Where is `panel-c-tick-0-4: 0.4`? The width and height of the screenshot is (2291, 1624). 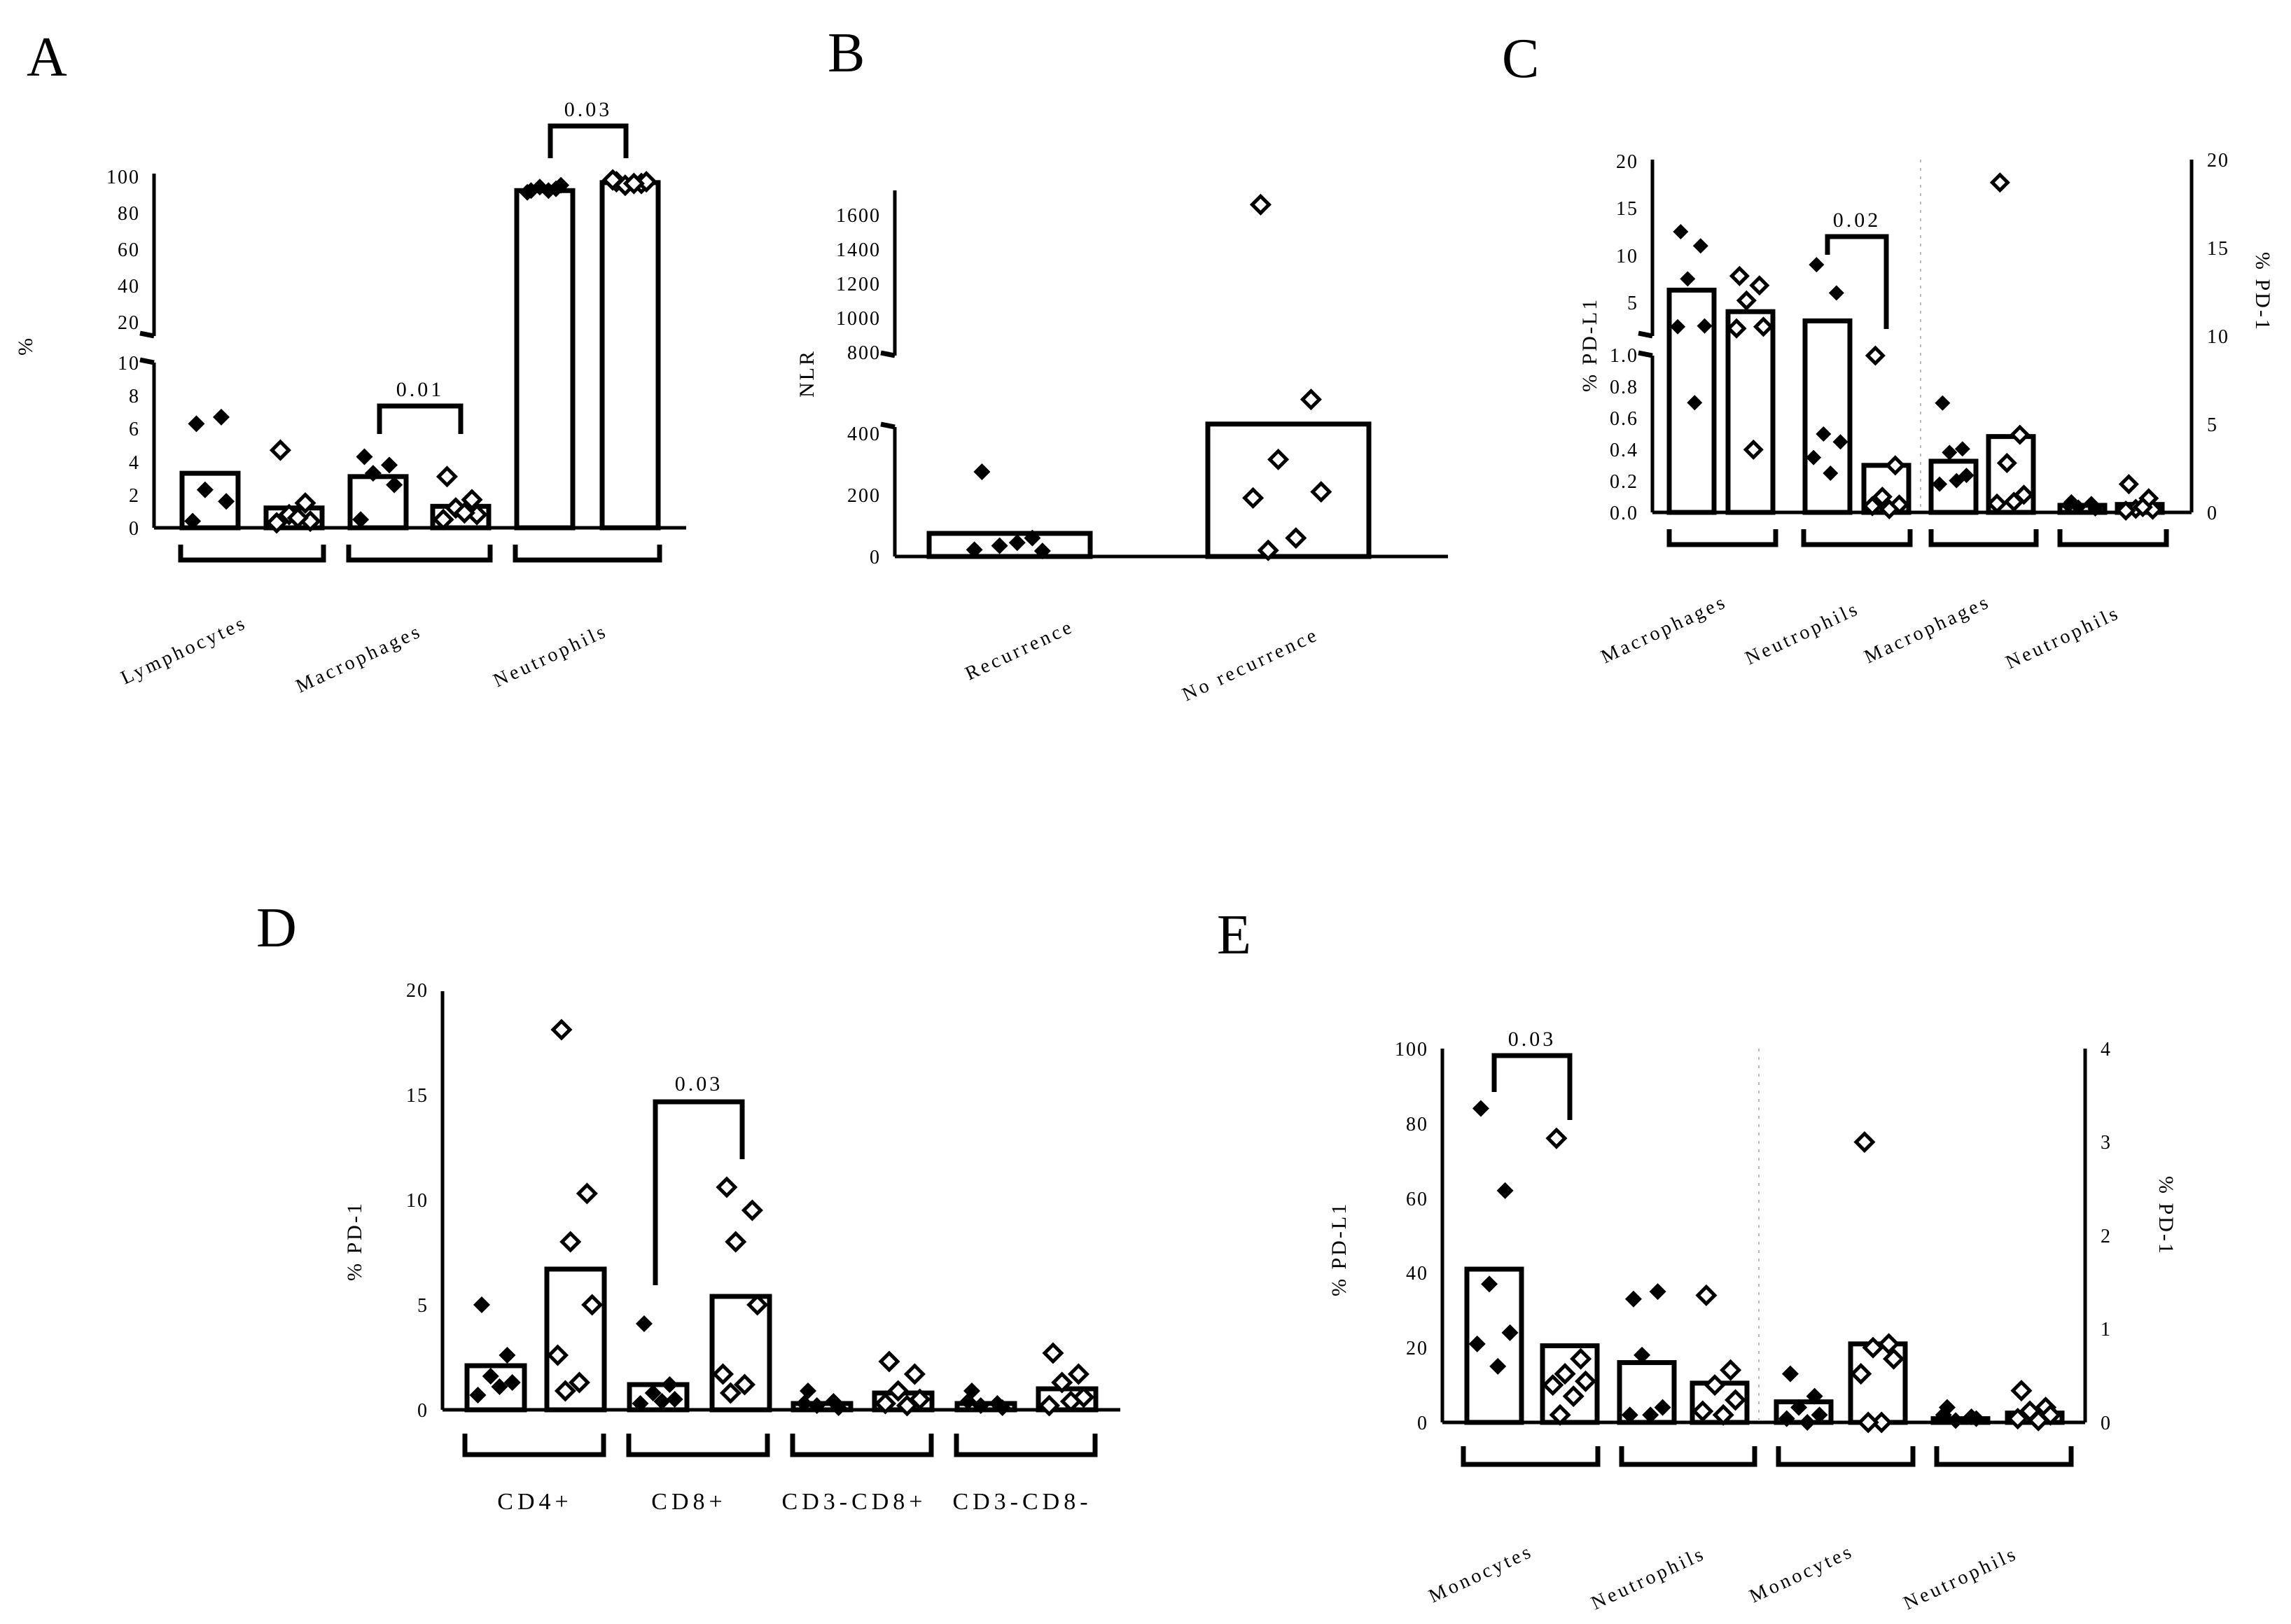 panel-c-tick-0-4: 0.4 is located at coordinates (1624, 450).